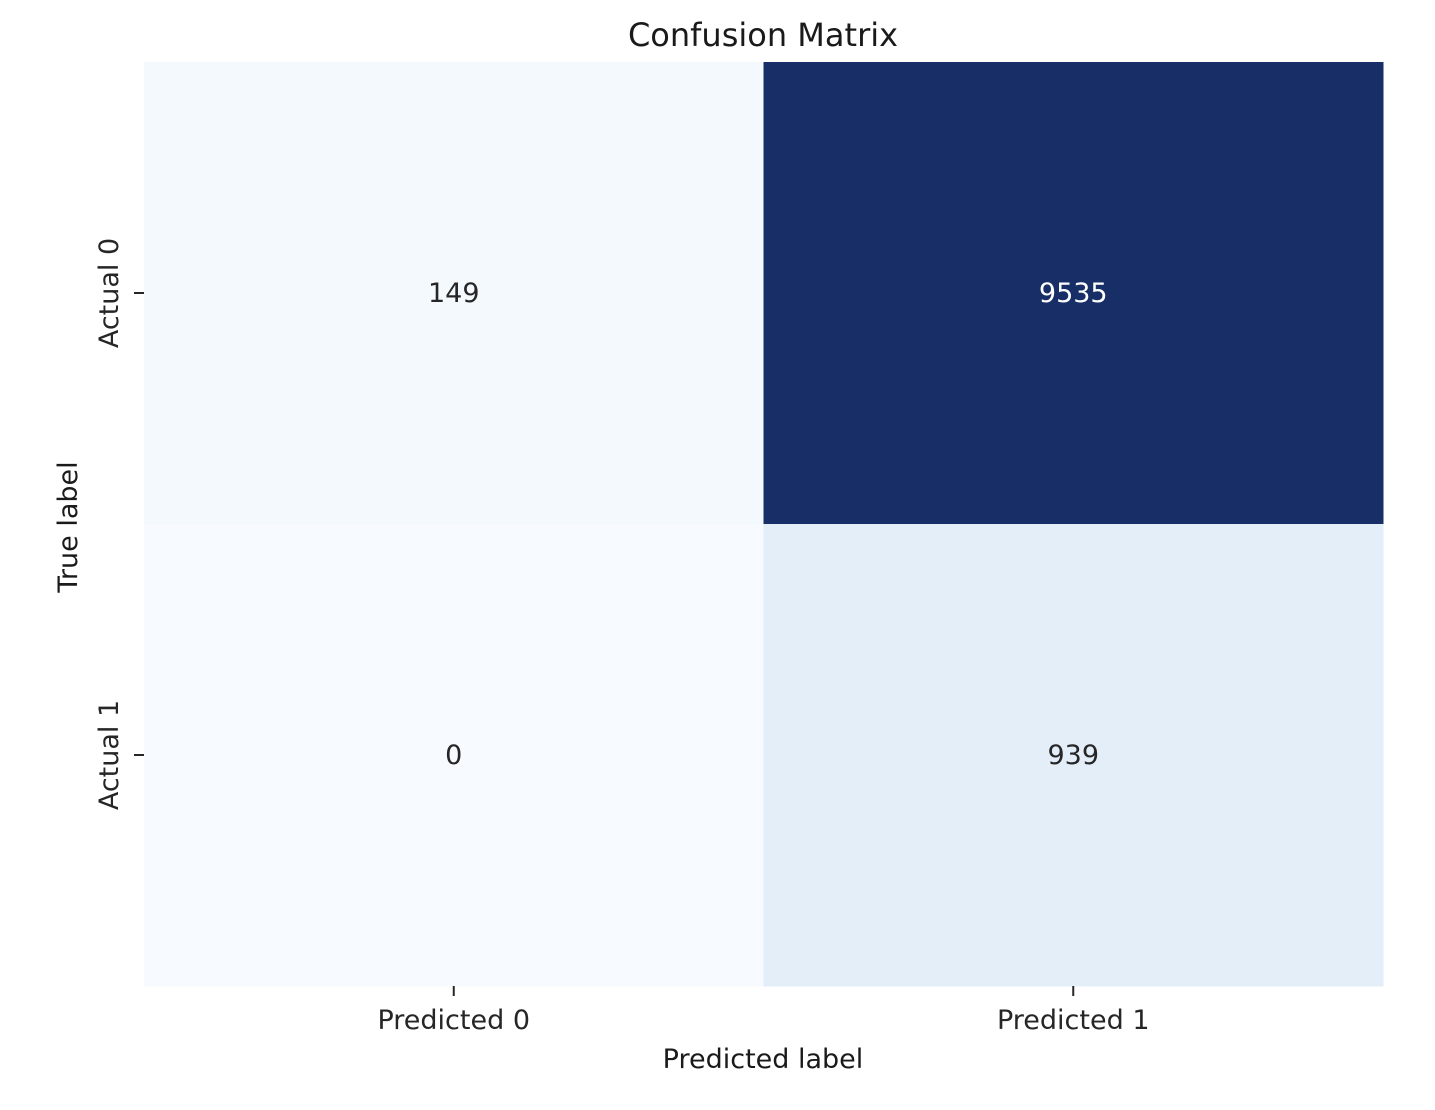 This screenshot has height=1110, width=1435. I want to click on x-tick-label-0: Predicted 0, so click(453, 1020).